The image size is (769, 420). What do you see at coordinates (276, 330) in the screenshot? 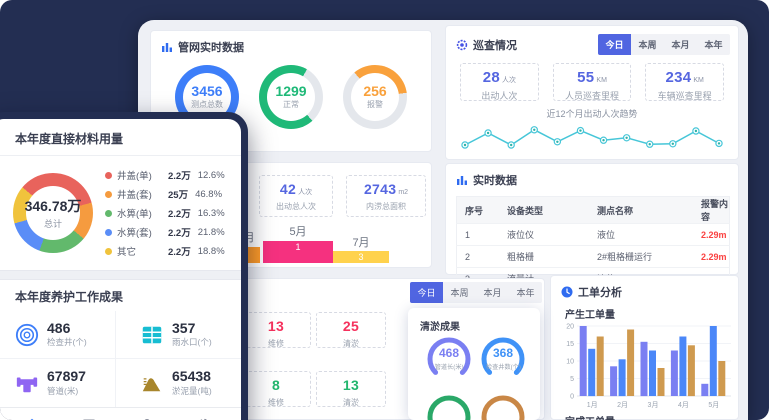
I see `stat-box-repair-red: 13 维修` at bounding box center [276, 330].